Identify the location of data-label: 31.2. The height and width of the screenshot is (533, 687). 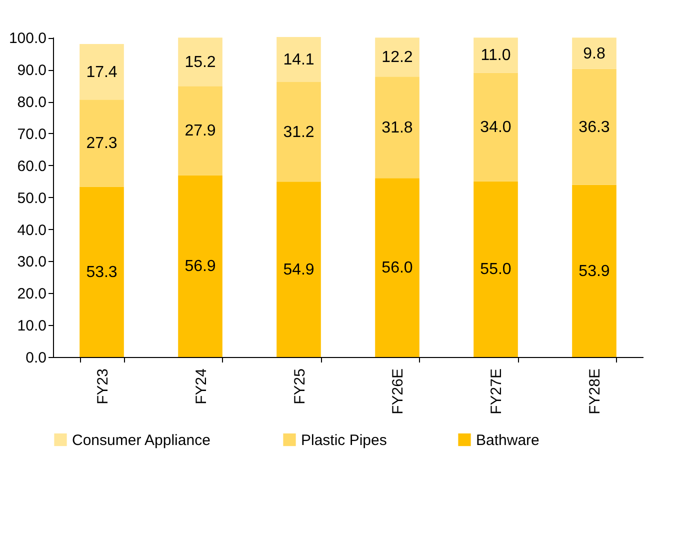
(298, 132).